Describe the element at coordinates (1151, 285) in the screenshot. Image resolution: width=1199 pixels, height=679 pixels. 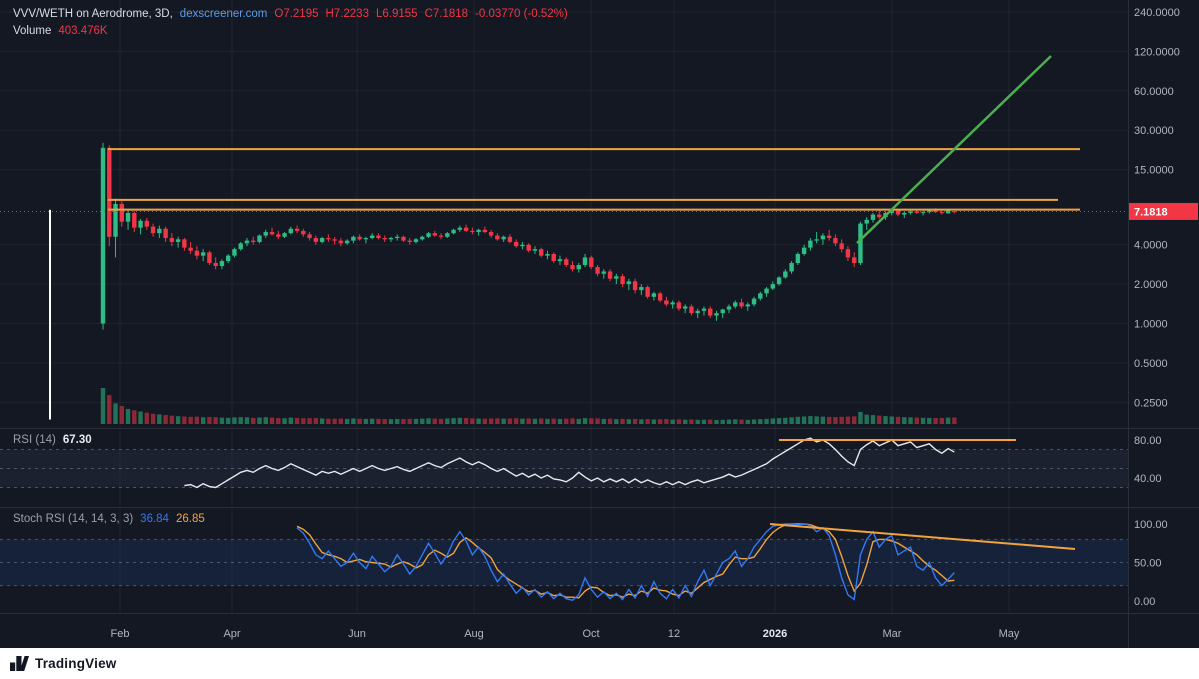
I see `svg-text: 2.0000` at that location.